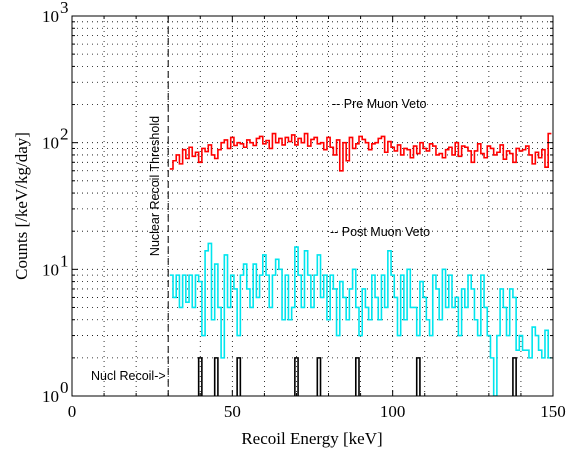 The width and height of the screenshot is (579, 450). I want to click on pre-veto-label: -- Pre Muon Veto, so click(379, 104).